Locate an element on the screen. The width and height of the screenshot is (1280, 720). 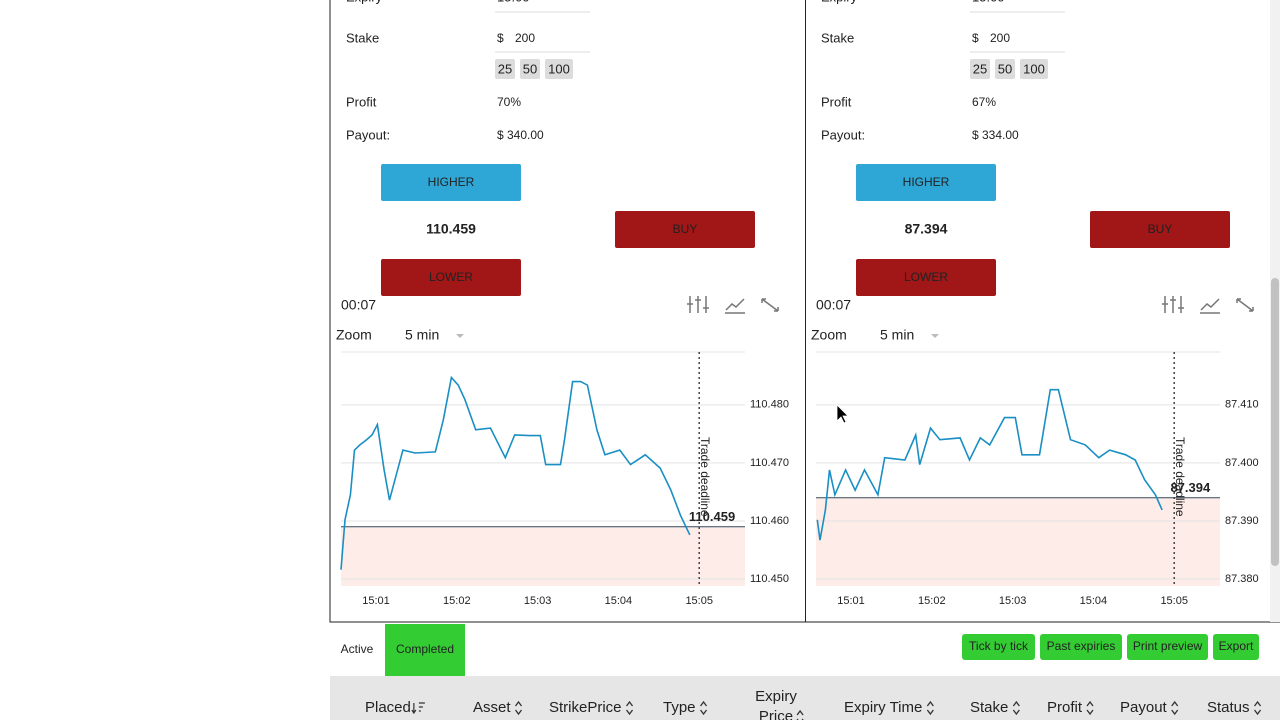
column-header: Type is located at coordinates (679, 707).